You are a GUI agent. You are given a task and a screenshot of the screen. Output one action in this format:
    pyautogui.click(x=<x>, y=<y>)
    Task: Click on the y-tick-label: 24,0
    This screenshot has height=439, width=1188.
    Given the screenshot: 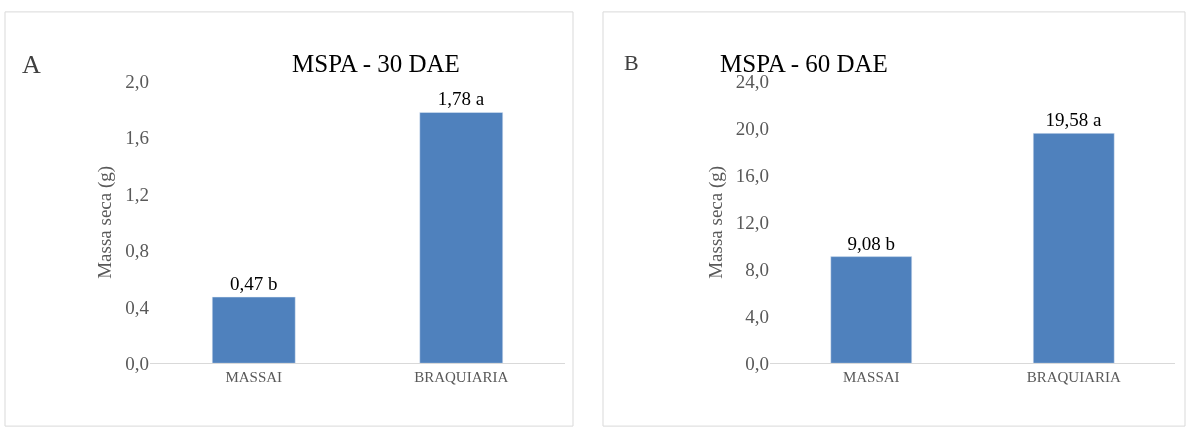 What is the action you would take?
    pyautogui.click(x=752, y=82)
    